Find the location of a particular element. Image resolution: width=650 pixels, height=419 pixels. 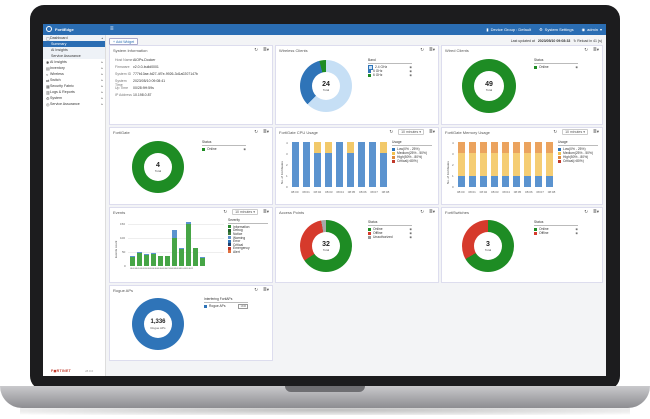

wired-donut-chart: 49 Total is located at coordinates (489, 86).